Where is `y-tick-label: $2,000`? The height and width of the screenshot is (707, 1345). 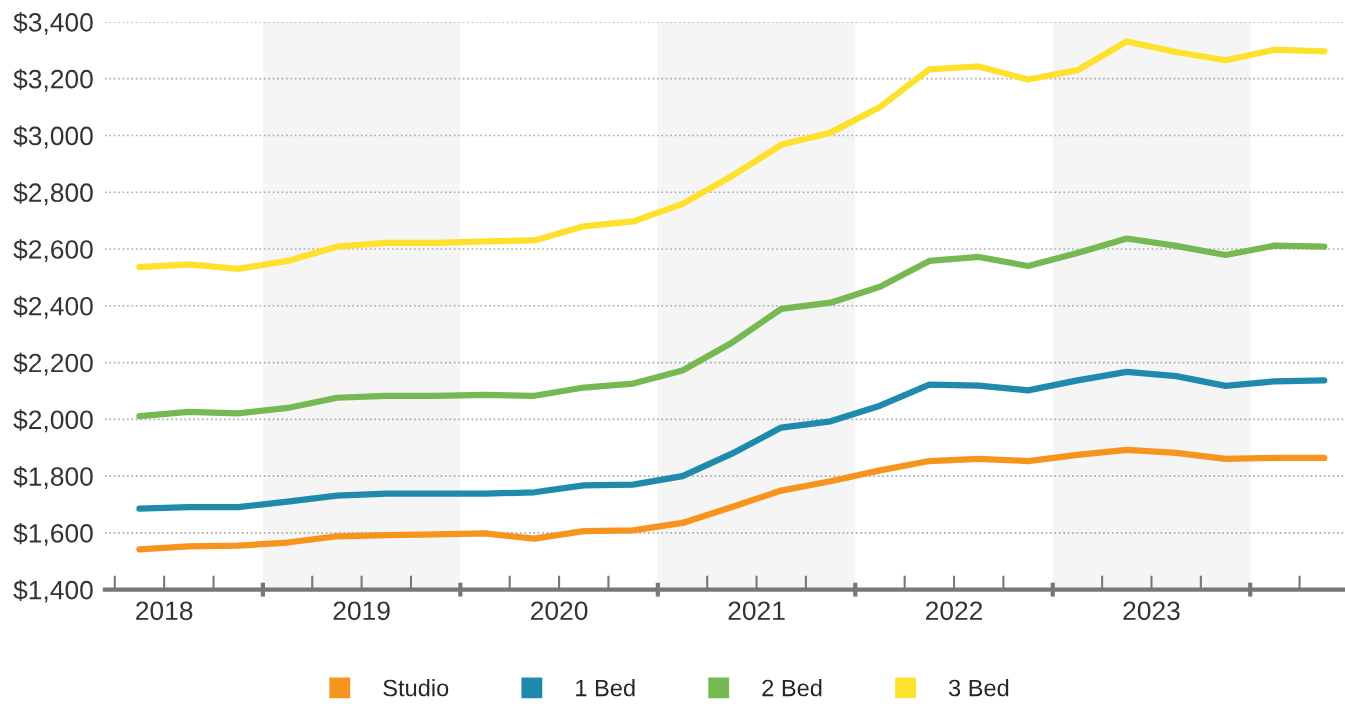
y-tick-label: $2,000 is located at coordinates (53, 421).